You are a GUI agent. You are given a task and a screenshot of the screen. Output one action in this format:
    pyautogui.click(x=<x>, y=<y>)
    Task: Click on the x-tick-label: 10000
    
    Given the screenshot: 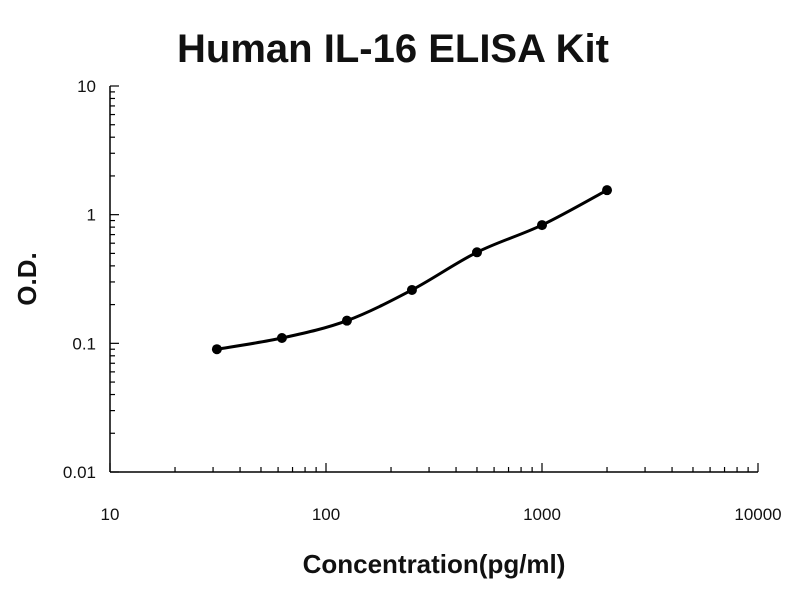 What is the action you would take?
    pyautogui.click(x=757, y=514)
    